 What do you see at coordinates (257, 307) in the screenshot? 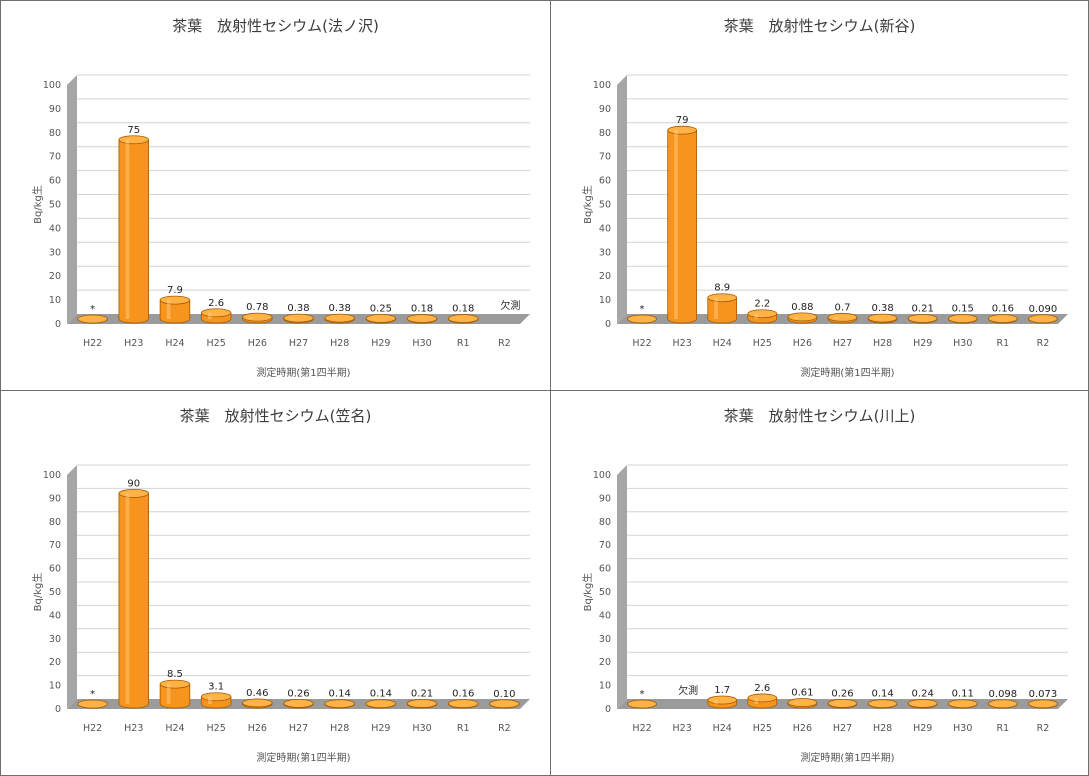
I see `data-label: 0.78` at bounding box center [257, 307].